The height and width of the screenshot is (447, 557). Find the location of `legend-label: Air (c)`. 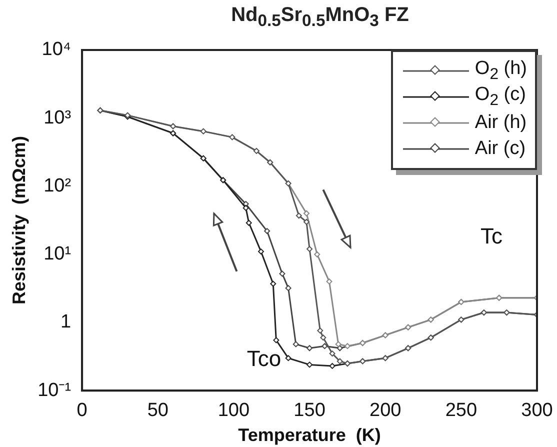

legend-label: Air (c) is located at coordinates (500, 149).